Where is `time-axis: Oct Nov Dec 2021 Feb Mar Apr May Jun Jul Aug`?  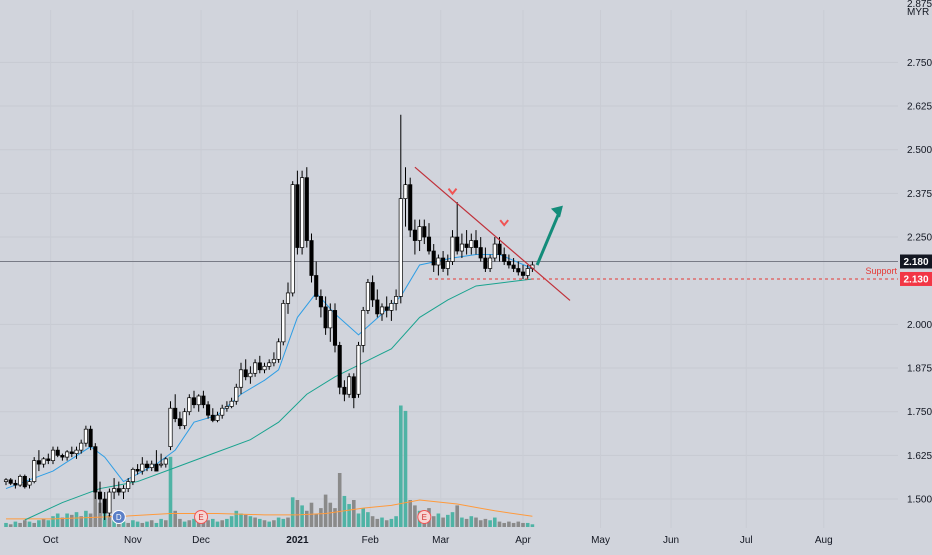
time-axis: Oct Nov Dec 2021 Feb Mar Apr May Jun Jul Aug is located at coordinates (438, 540).